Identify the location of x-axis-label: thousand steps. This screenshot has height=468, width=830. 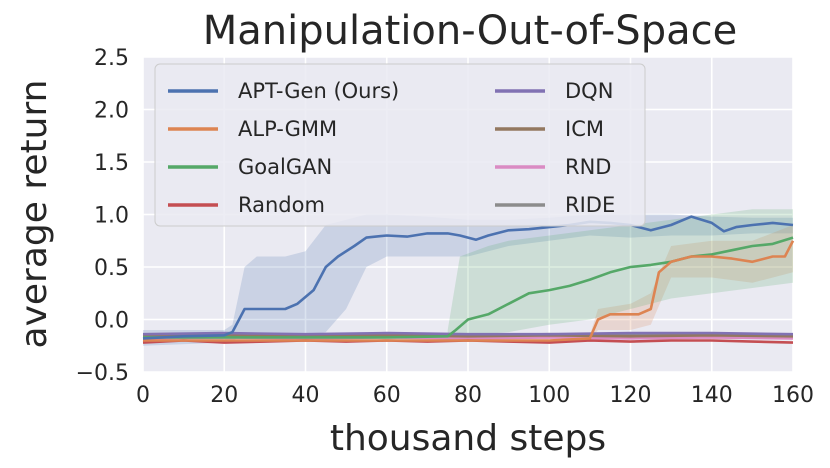
(468, 438).